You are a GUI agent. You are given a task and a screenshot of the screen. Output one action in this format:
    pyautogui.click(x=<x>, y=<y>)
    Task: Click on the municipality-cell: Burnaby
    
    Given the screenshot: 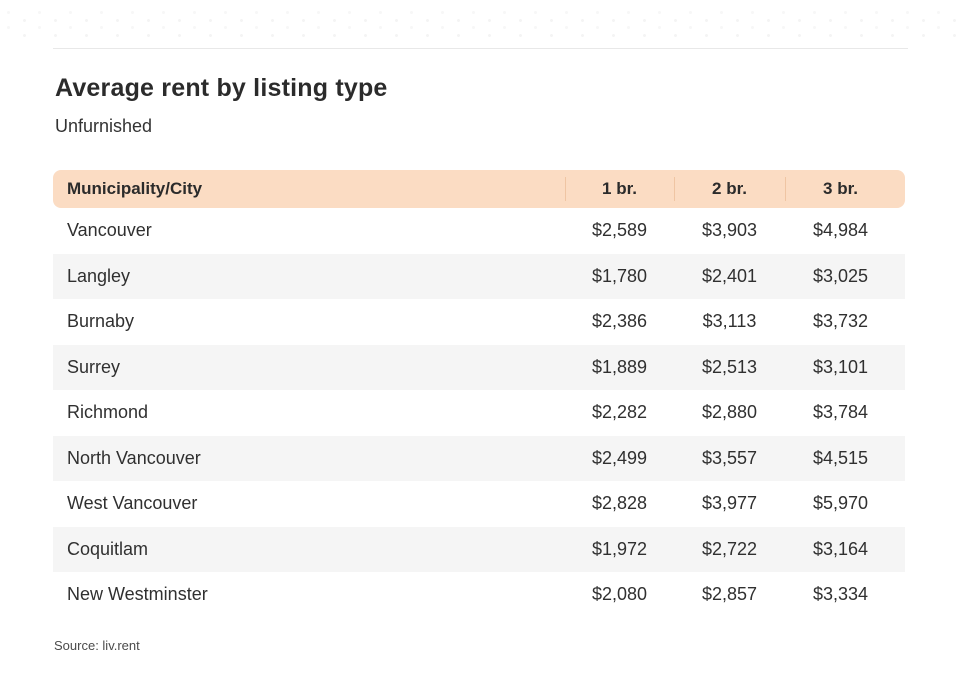 What is the action you would take?
    pyautogui.click(x=101, y=321)
    